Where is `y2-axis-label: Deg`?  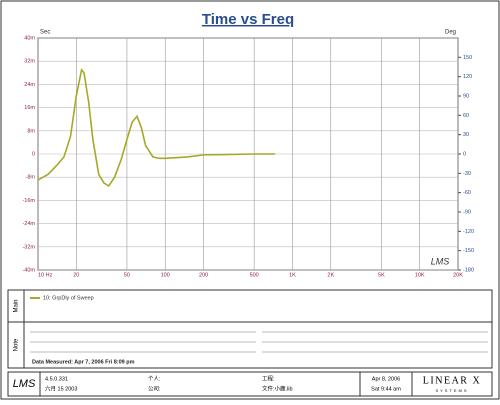
y2-axis-label: Deg is located at coordinates (450, 33).